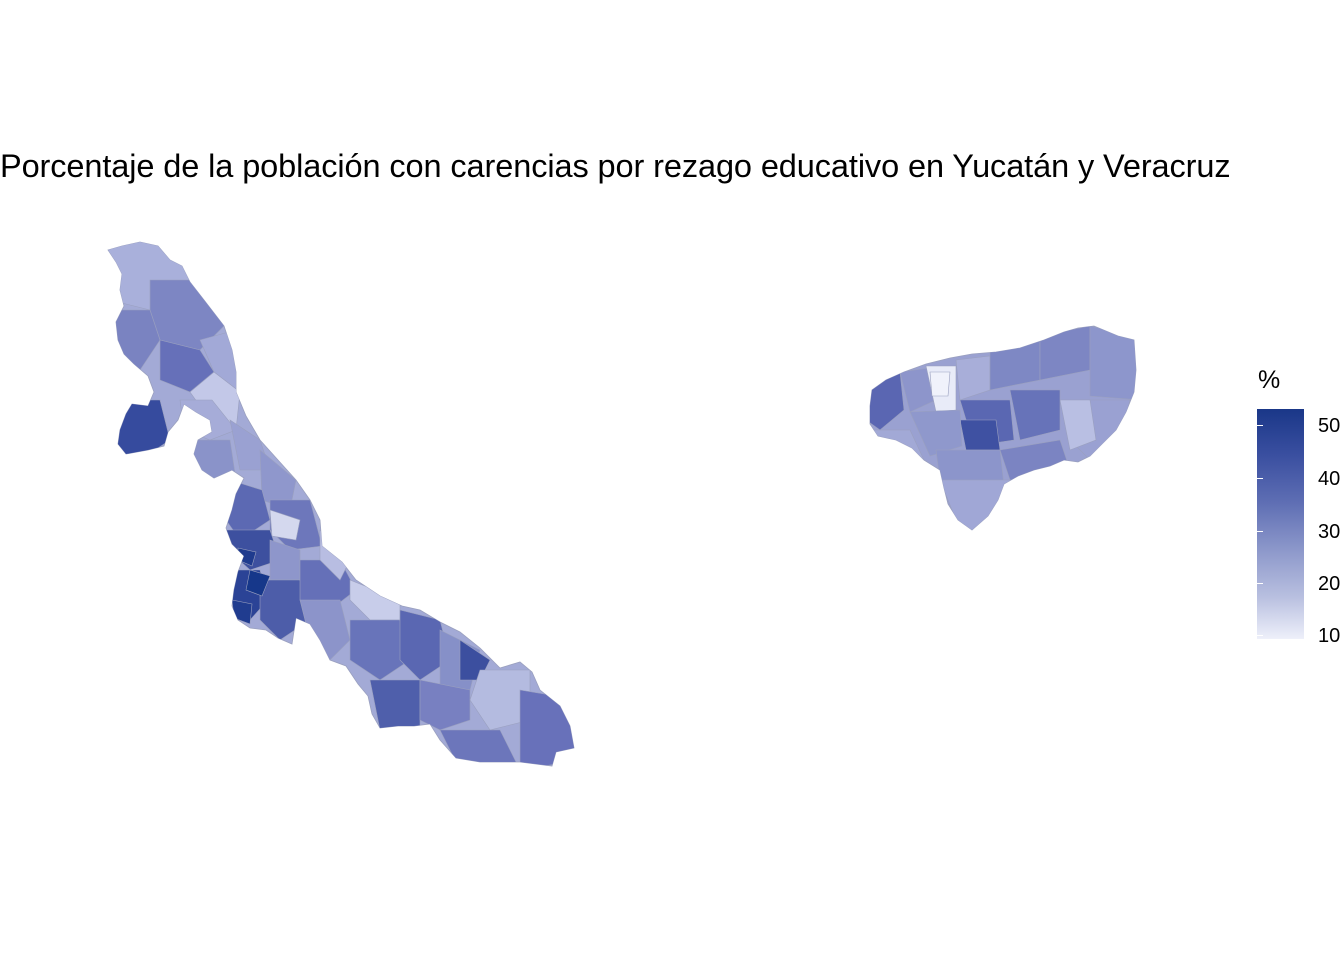 Image resolution: width=1344 pixels, height=960 pixels. I want to click on legend-title: %, so click(1269, 380).